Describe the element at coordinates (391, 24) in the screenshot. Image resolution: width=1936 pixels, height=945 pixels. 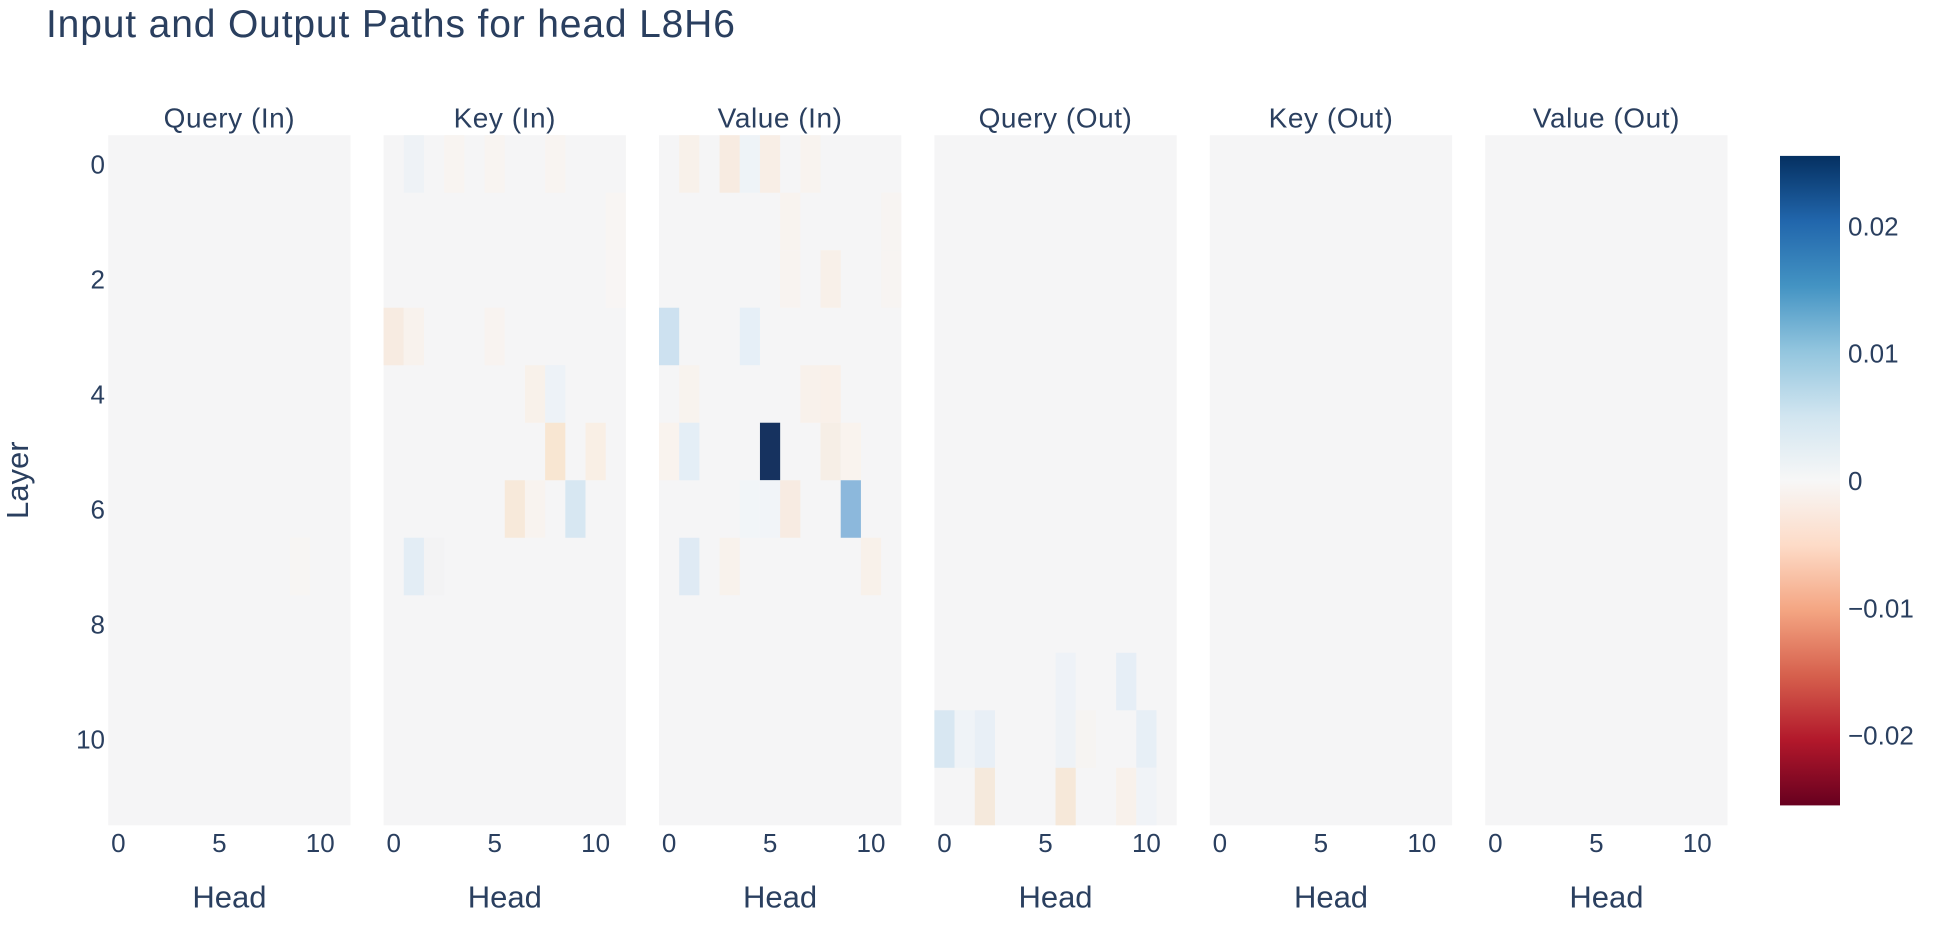
I see `svg-text:Input and Output Paths for hea: Input and Output Paths for head L8H6` at that location.